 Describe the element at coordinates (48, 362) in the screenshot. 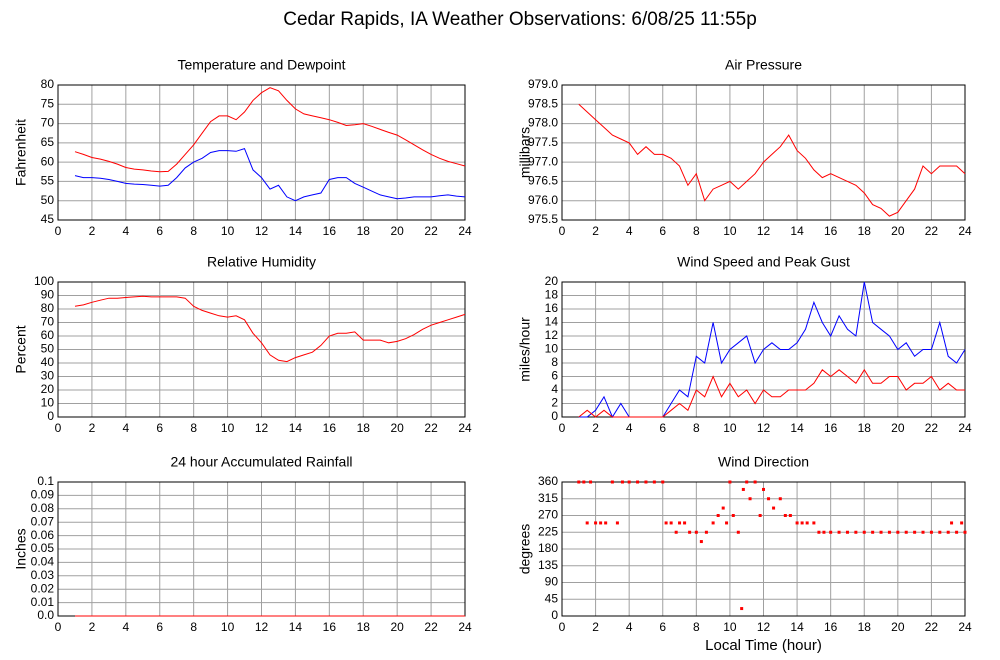

I see `y-tick-label: 40` at that location.